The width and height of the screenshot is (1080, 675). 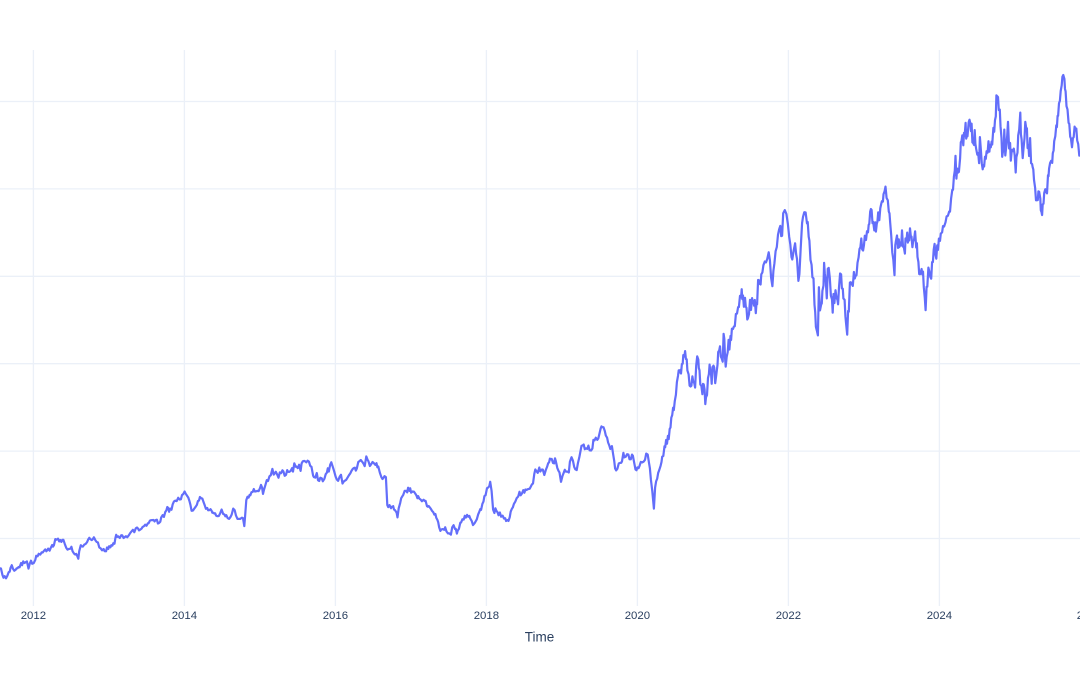 What do you see at coordinates (1078, 616) in the screenshot?
I see `svg-text: 2026` at bounding box center [1078, 616].